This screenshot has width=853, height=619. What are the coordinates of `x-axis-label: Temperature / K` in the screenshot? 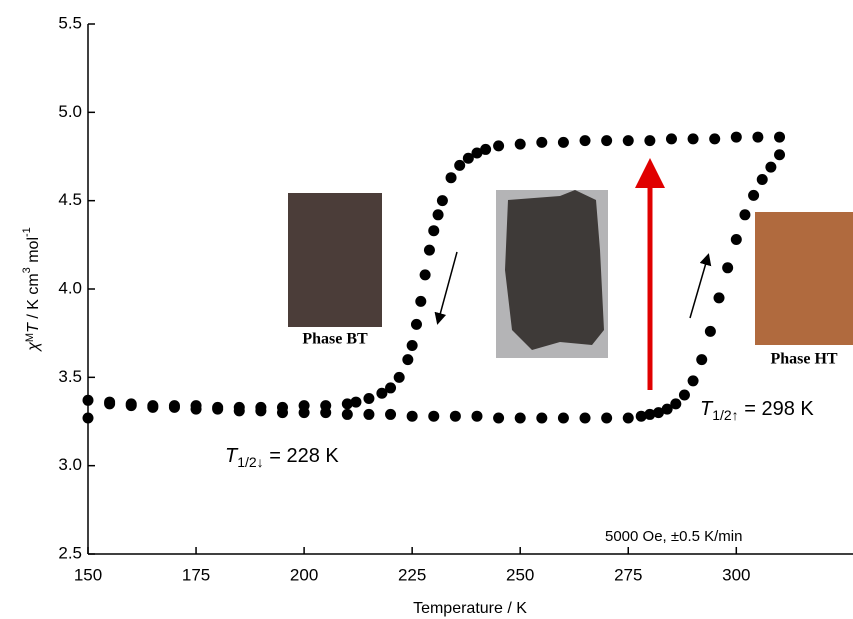 It's located at (470, 608).